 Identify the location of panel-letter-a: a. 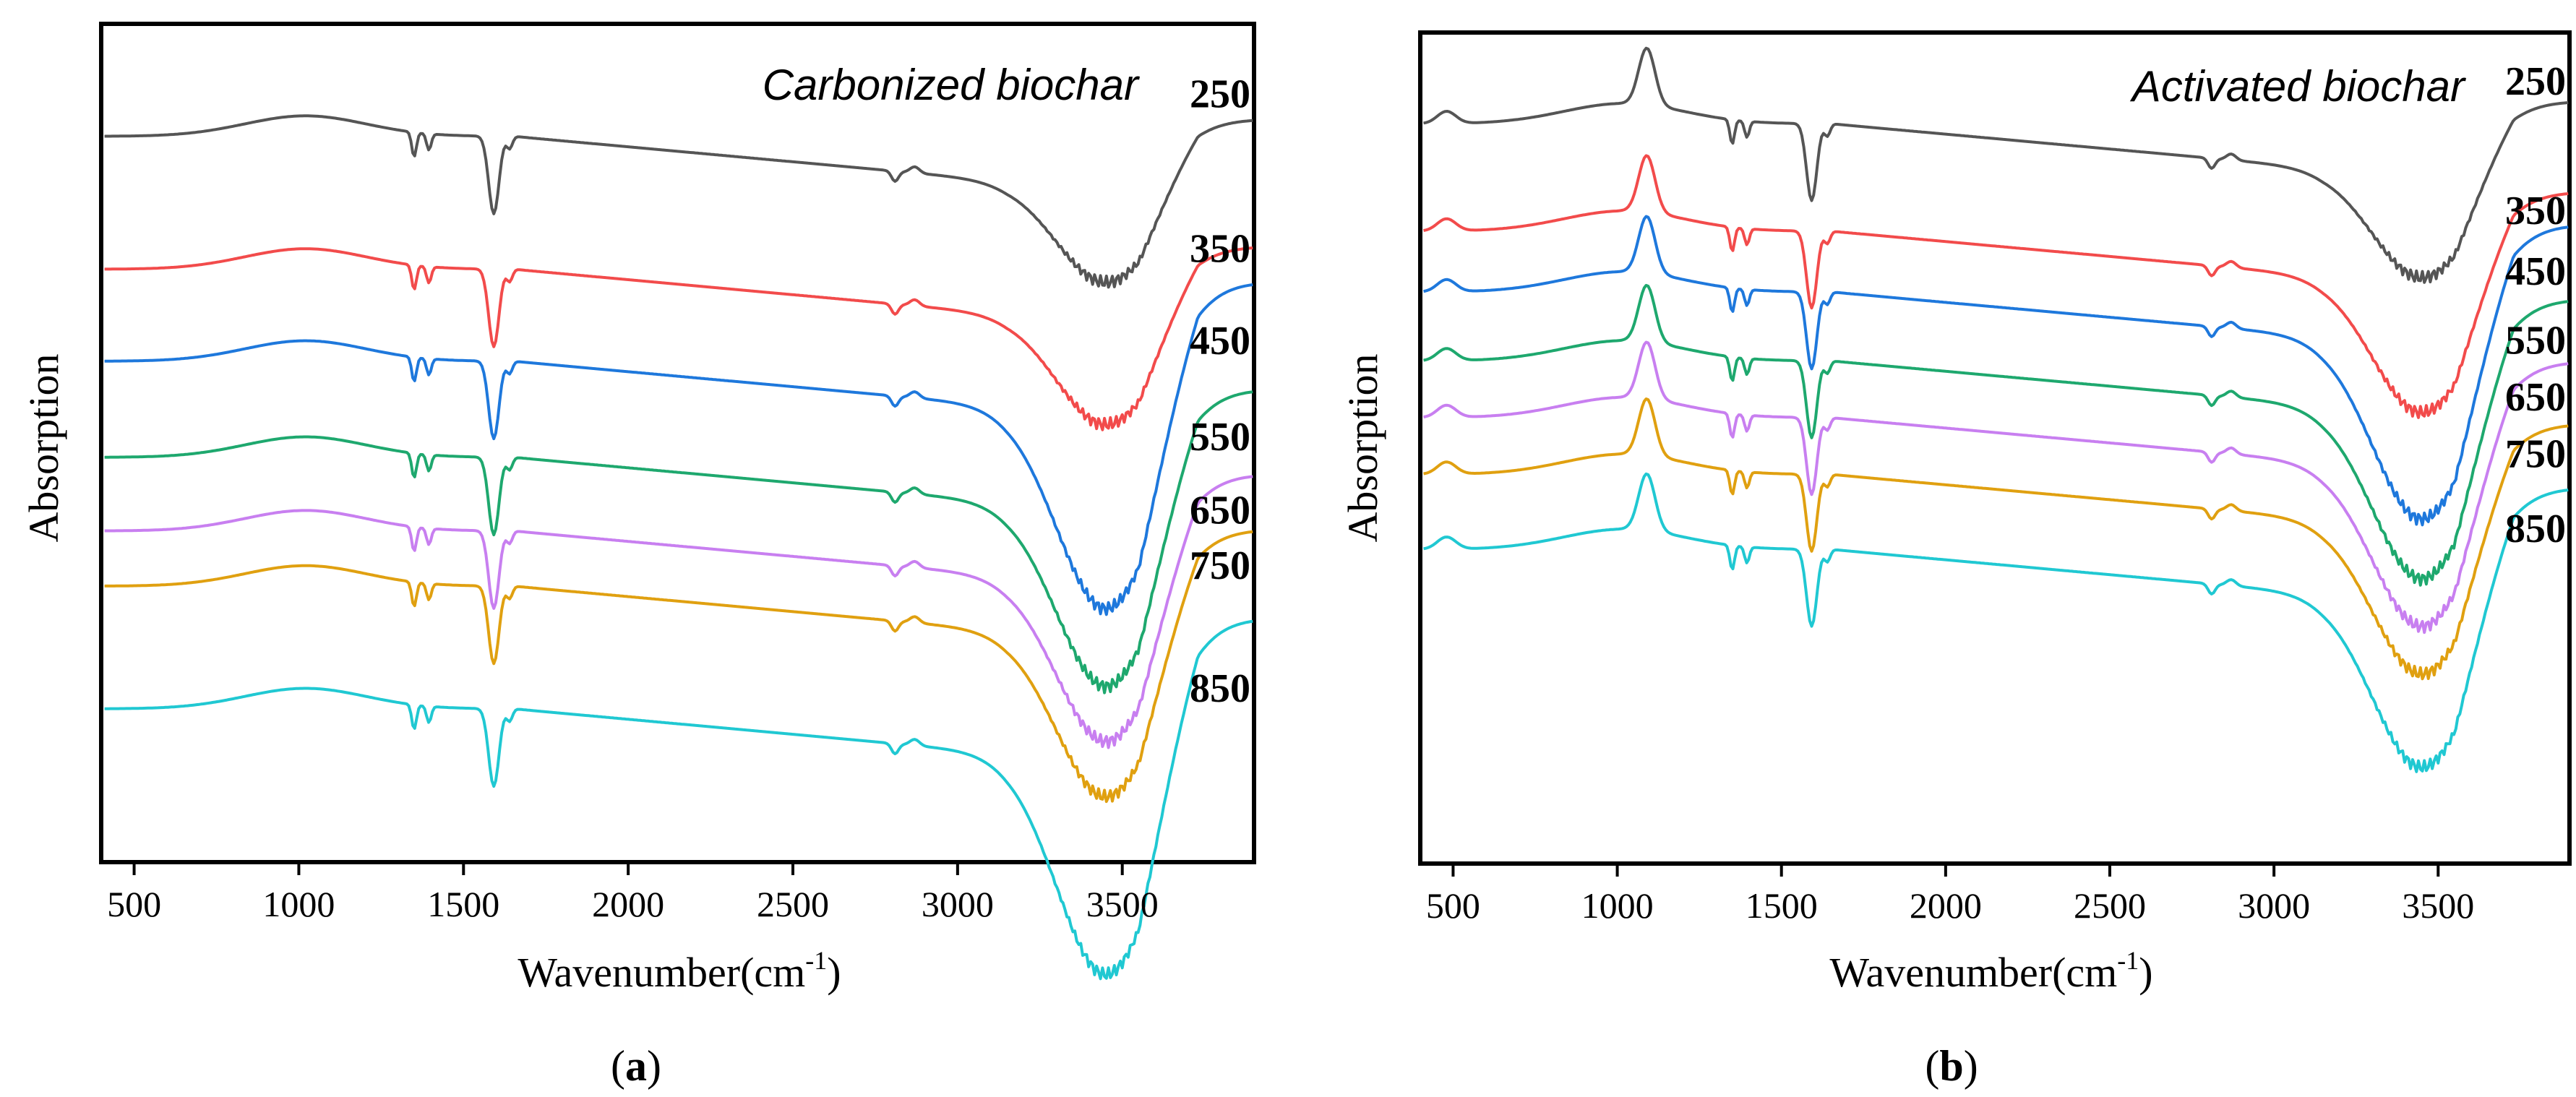
(636, 1066).